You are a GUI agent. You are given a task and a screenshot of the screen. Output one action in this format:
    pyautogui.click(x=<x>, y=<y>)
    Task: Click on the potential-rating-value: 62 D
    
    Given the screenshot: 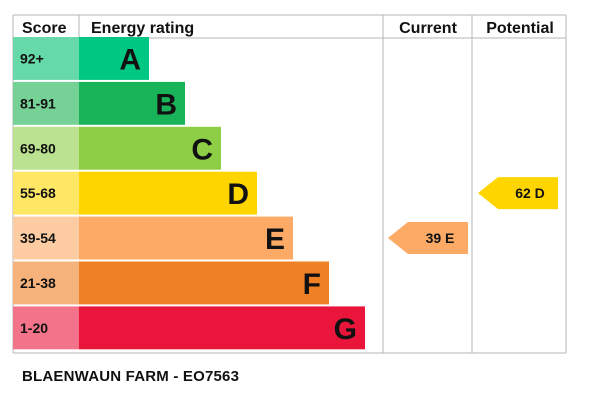 What is the action you would take?
    pyautogui.click(x=530, y=193)
    